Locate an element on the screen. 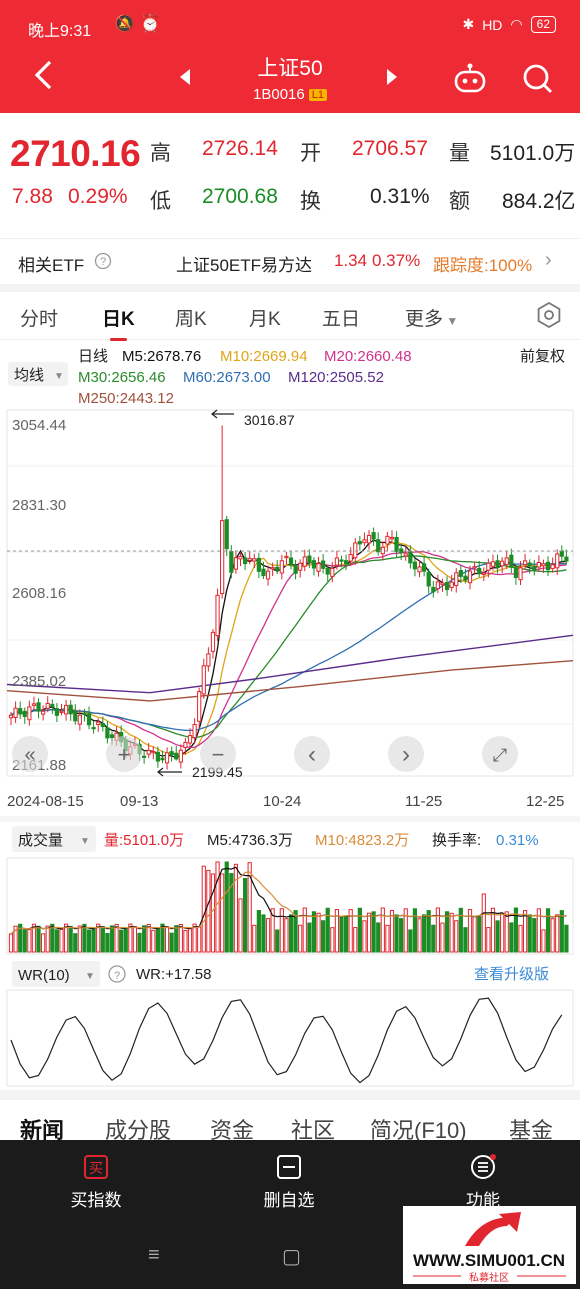 The height and width of the screenshot is (1289, 580). adjust-mode: 前复权 is located at coordinates (542, 356).